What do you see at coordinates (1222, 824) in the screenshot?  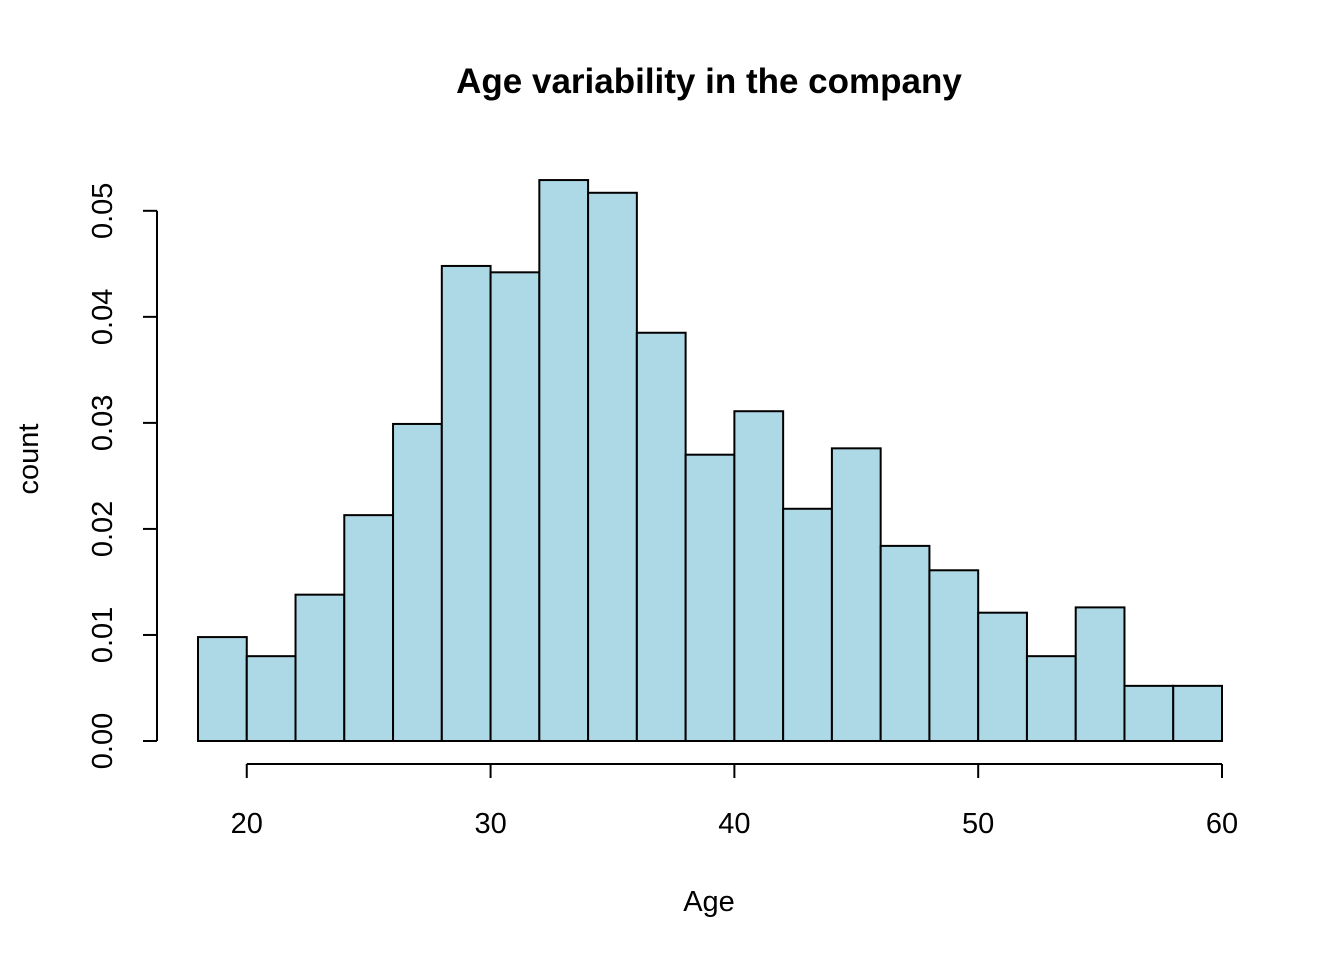 I see `x-tick-label: 60` at bounding box center [1222, 824].